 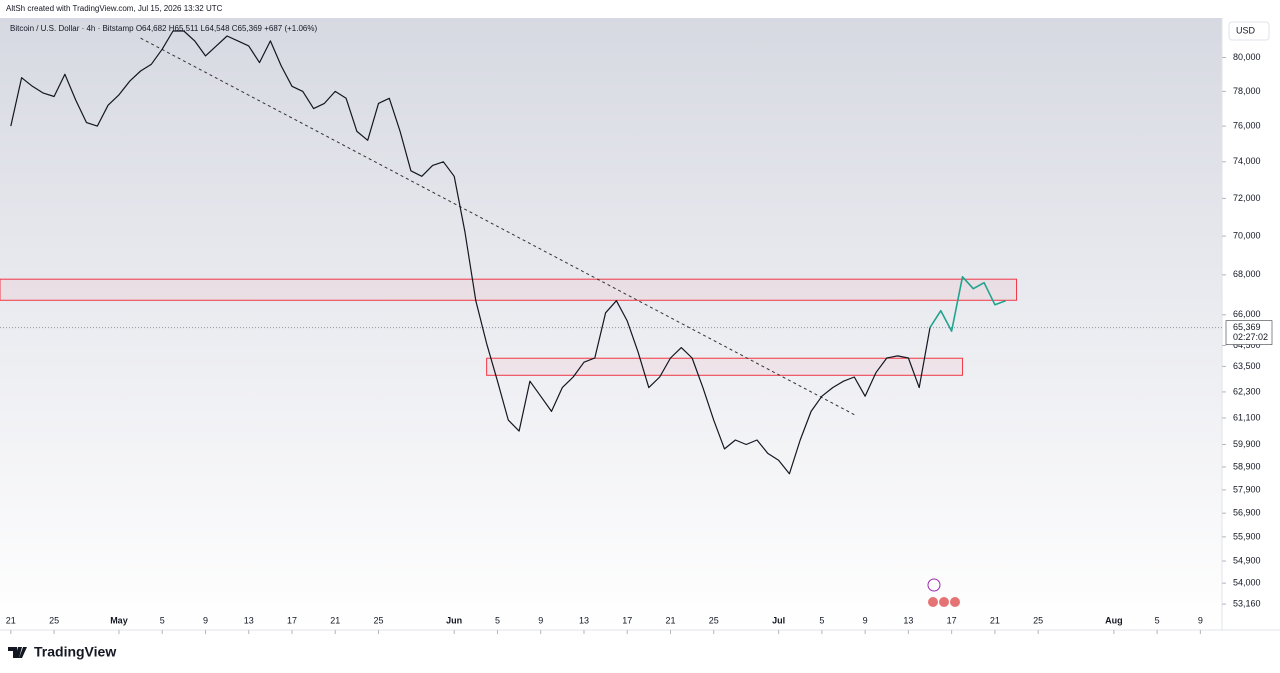 What do you see at coordinates (1247, 583) in the screenshot?
I see `y-tick-label: 54,000` at bounding box center [1247, 583].